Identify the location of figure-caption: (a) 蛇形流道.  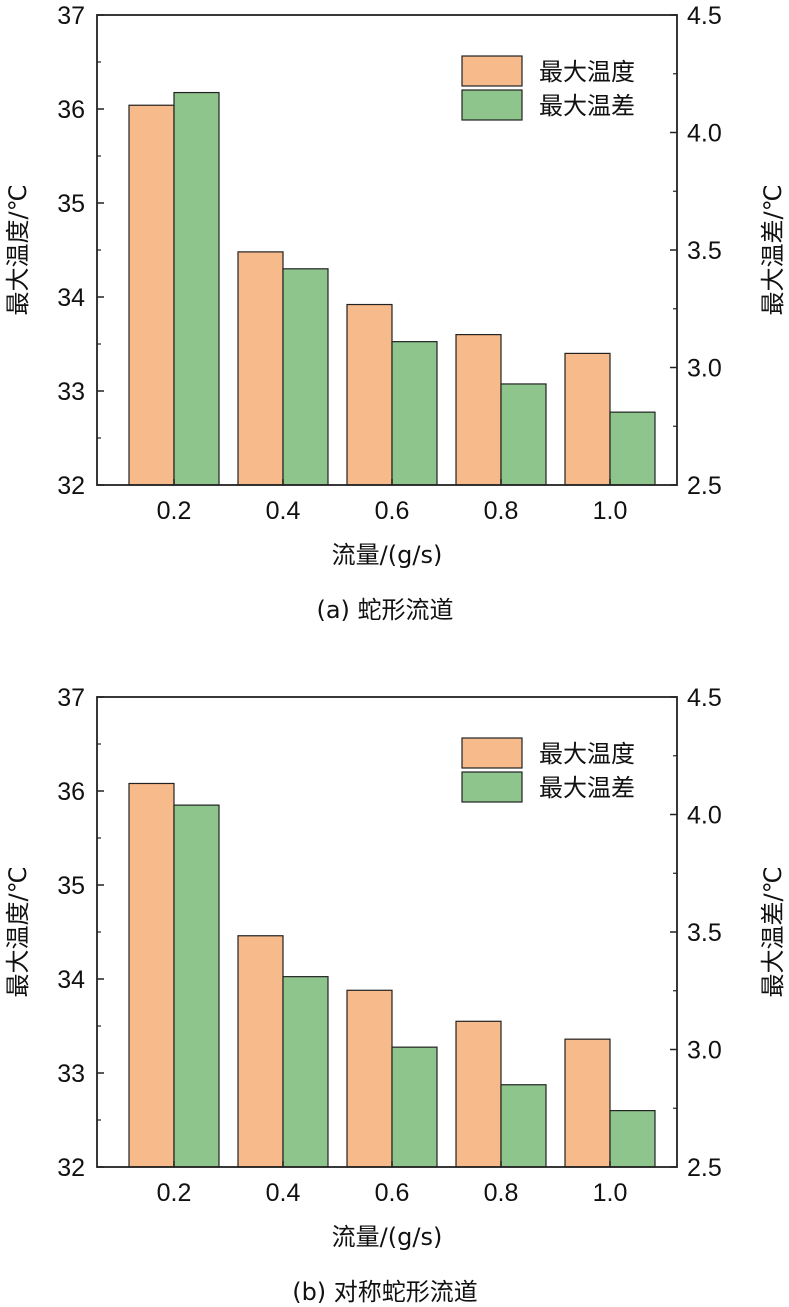
(384, 610).